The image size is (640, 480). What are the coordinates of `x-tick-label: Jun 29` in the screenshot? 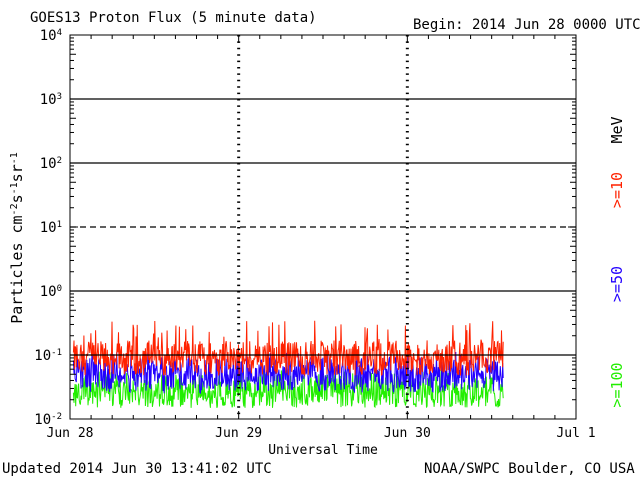 It's located at (238, 433).